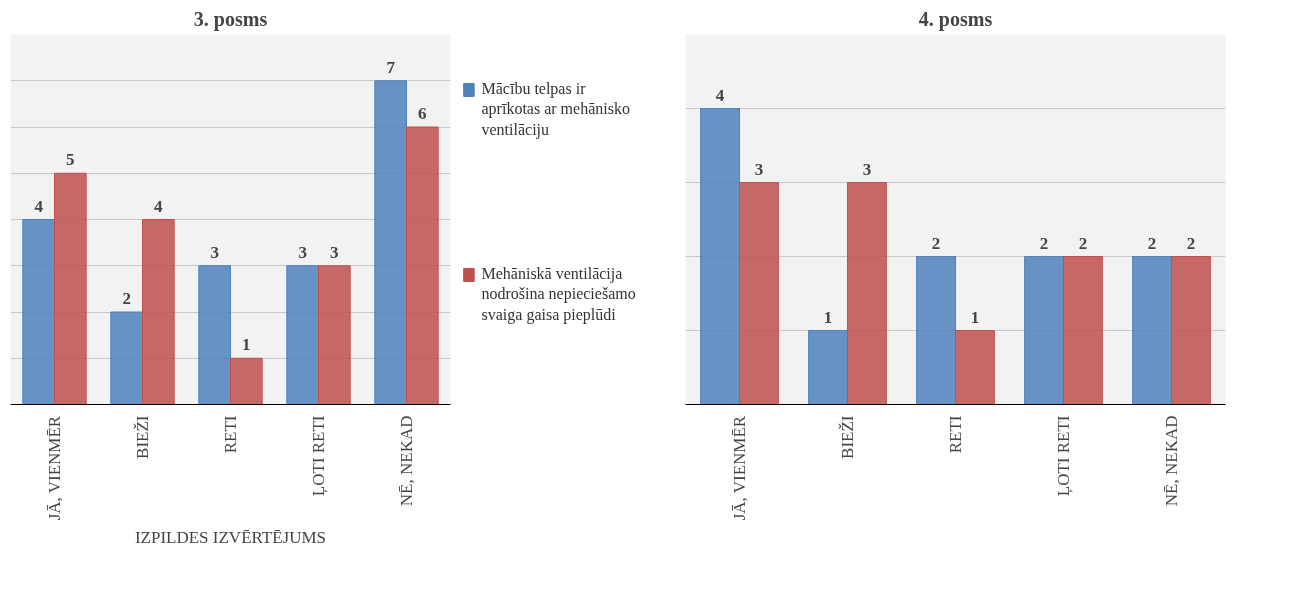 Image resolution: width=1315 pixels, height=600 pixels. I want to click on chart-title: 4. posms, so click(955, 19).